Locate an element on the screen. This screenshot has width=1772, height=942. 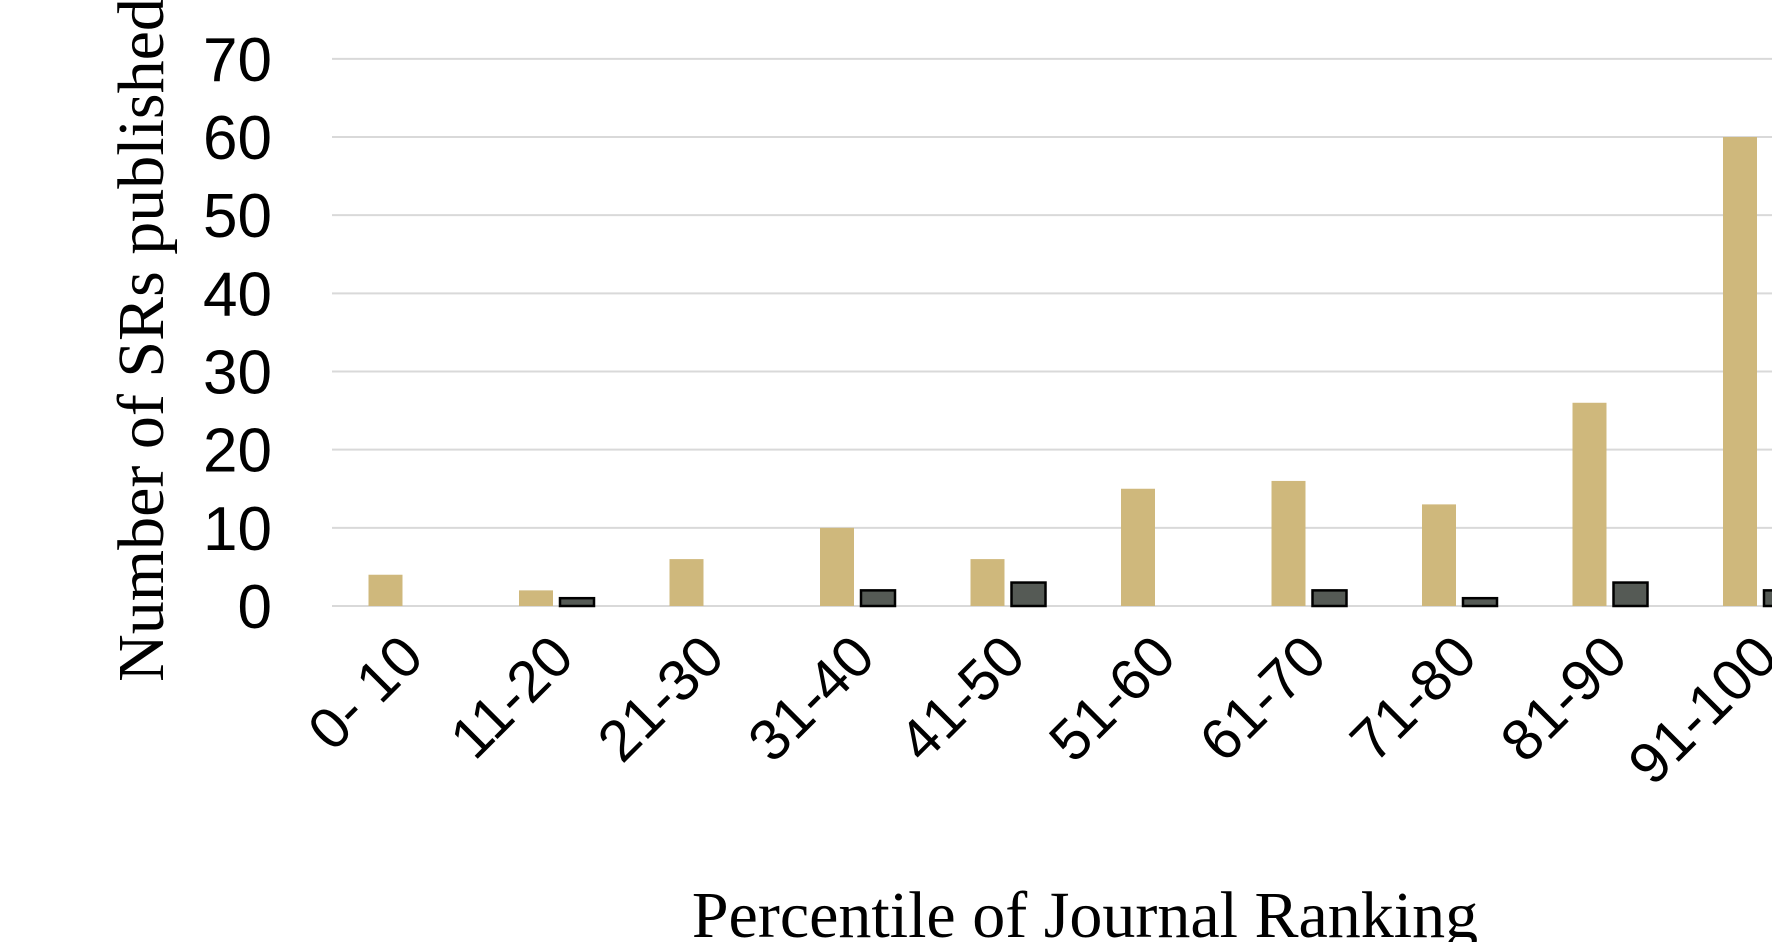
x-tick-label: 51-60 is located at coordinates (1112, 698).